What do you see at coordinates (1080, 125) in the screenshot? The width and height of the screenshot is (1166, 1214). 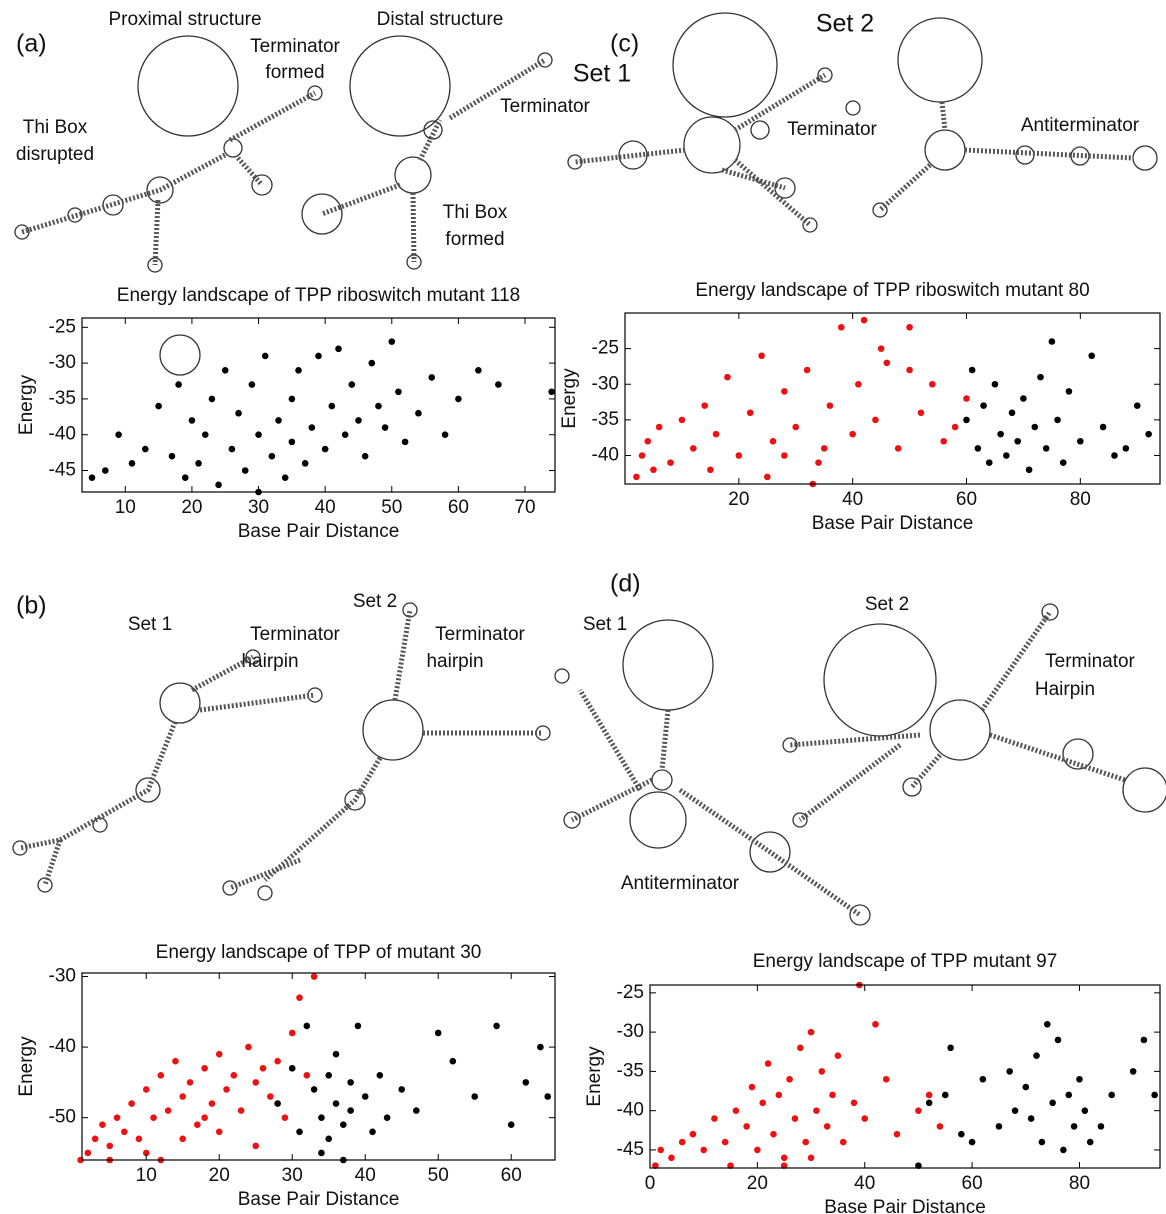 I see `annotation: Antiterminator` at bounding box center [1080, 125].